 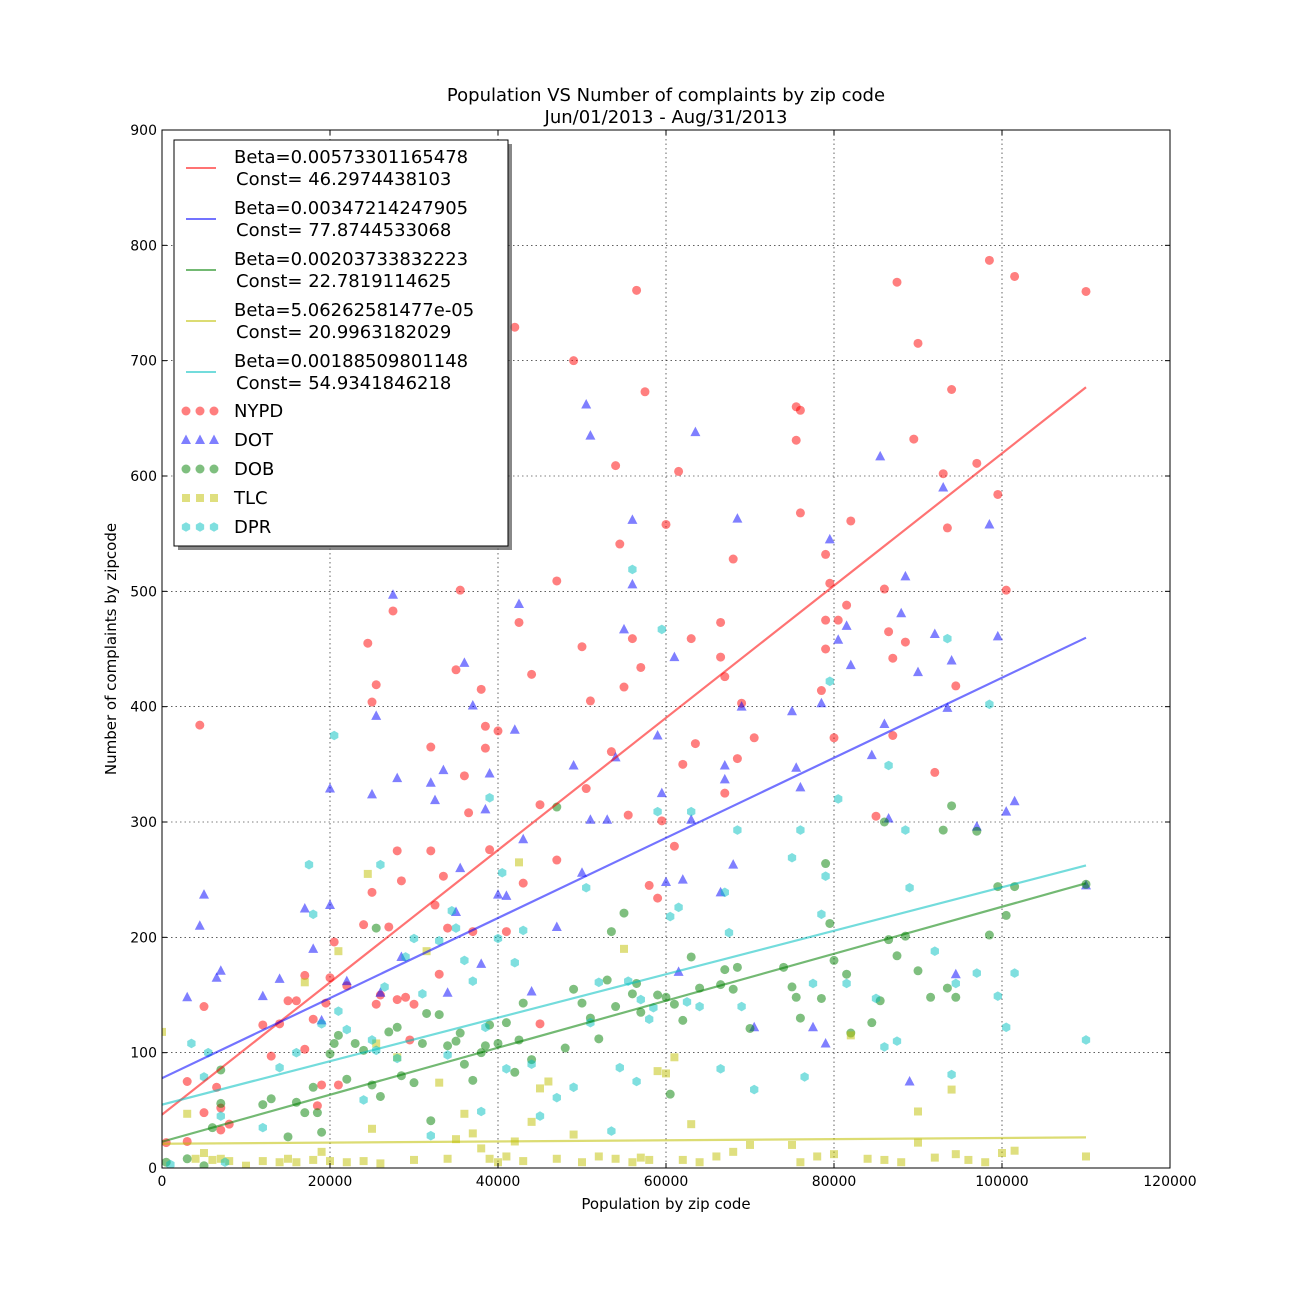 What do you see at coordinates (666, 1182) in the screenshot?
I see `x-tick-label: 60000` at bounding box center [666, 1182].